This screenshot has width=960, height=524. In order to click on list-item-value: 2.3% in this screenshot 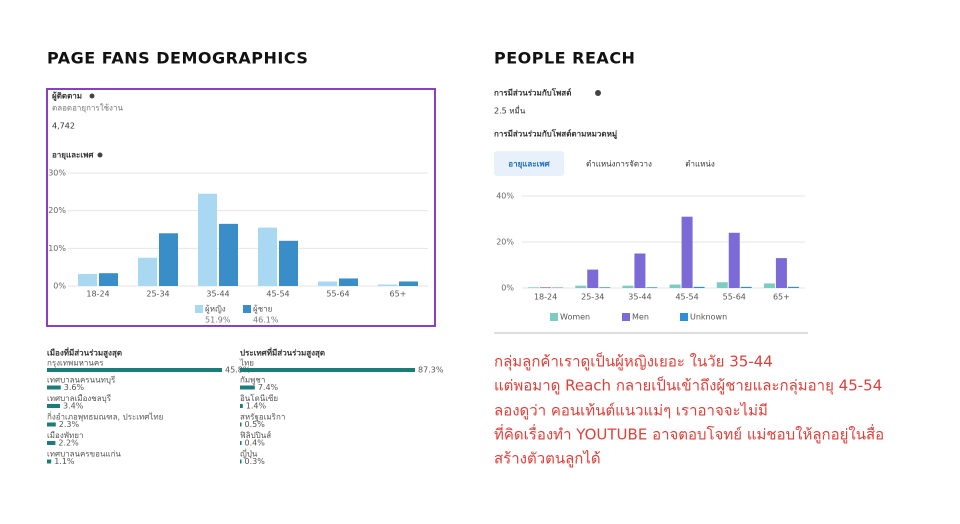, I will do `click(69, 424)`.